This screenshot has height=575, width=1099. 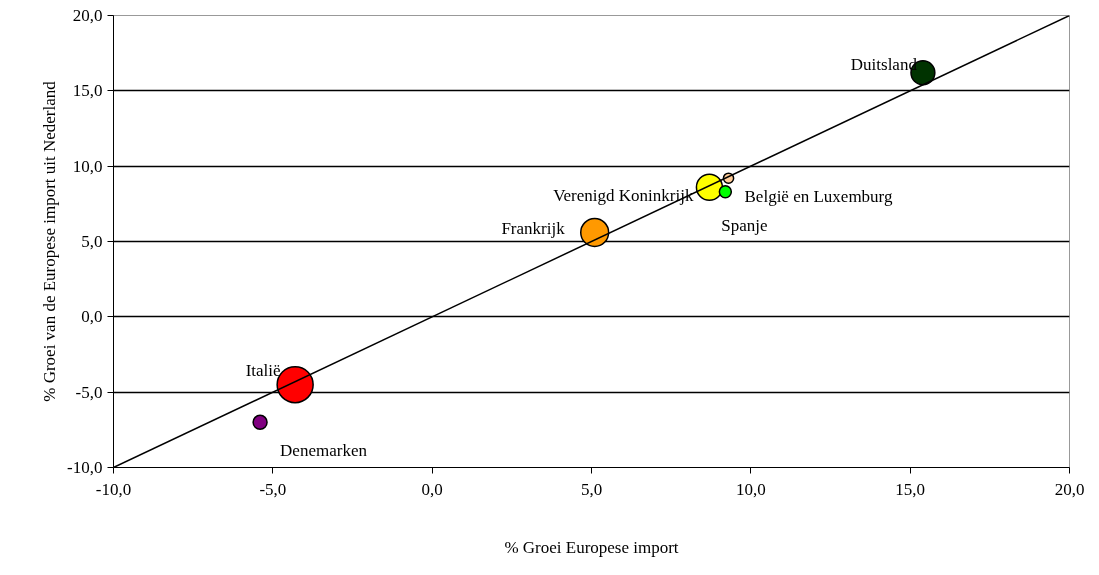 I want to click on y-tick-label: 10,0, so click(x=87, y=166).